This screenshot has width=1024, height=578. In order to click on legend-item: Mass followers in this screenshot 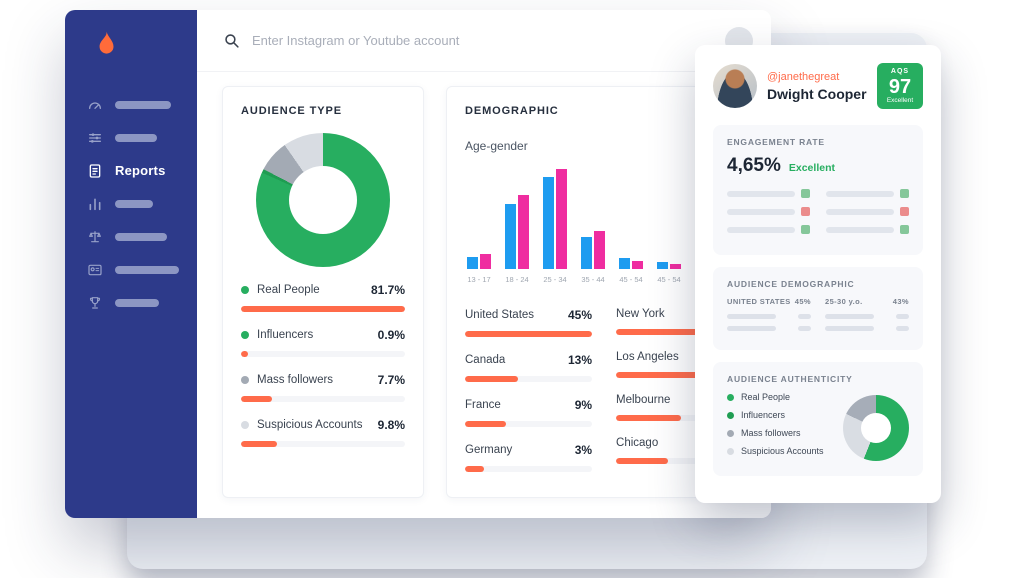, I will do `click(775, 433)`.